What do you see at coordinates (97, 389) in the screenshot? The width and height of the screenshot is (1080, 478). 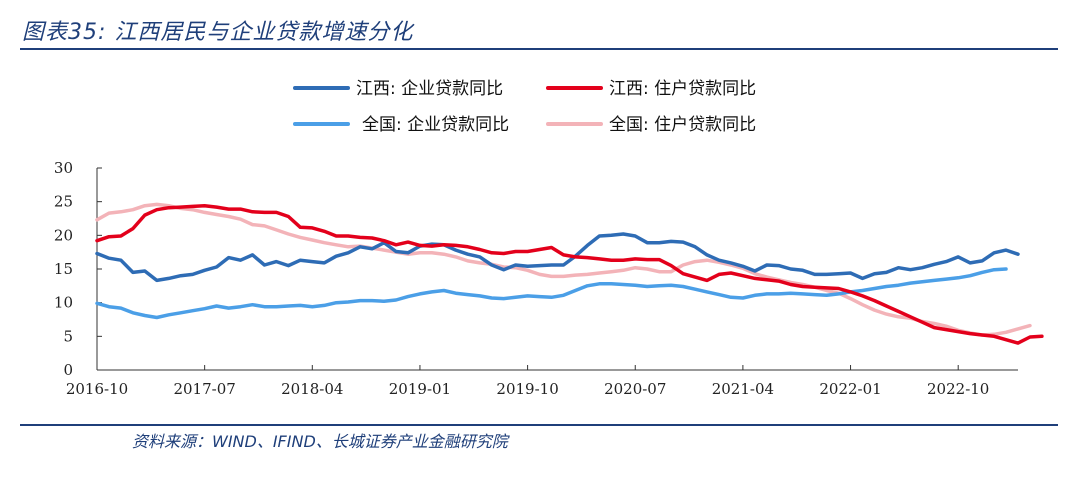 I see `x-tick-label: 2016-10` at bounding box center [97, 389].